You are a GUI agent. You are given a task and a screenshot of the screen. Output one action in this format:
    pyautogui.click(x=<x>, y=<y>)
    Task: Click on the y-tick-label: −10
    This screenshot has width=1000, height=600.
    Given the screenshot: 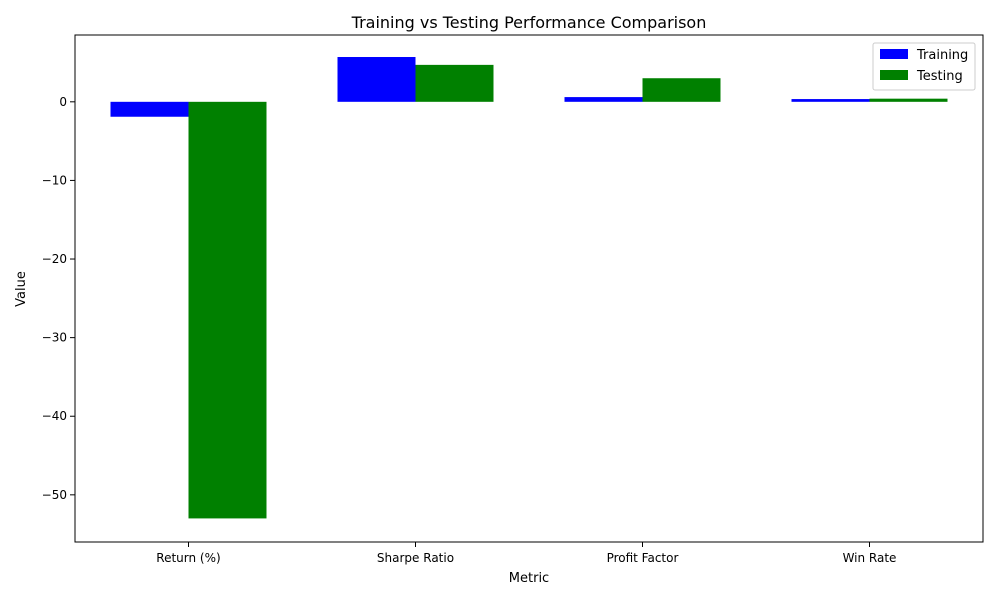 What is the action you would take?
    pyautogui.click(x=54, y=180)
    